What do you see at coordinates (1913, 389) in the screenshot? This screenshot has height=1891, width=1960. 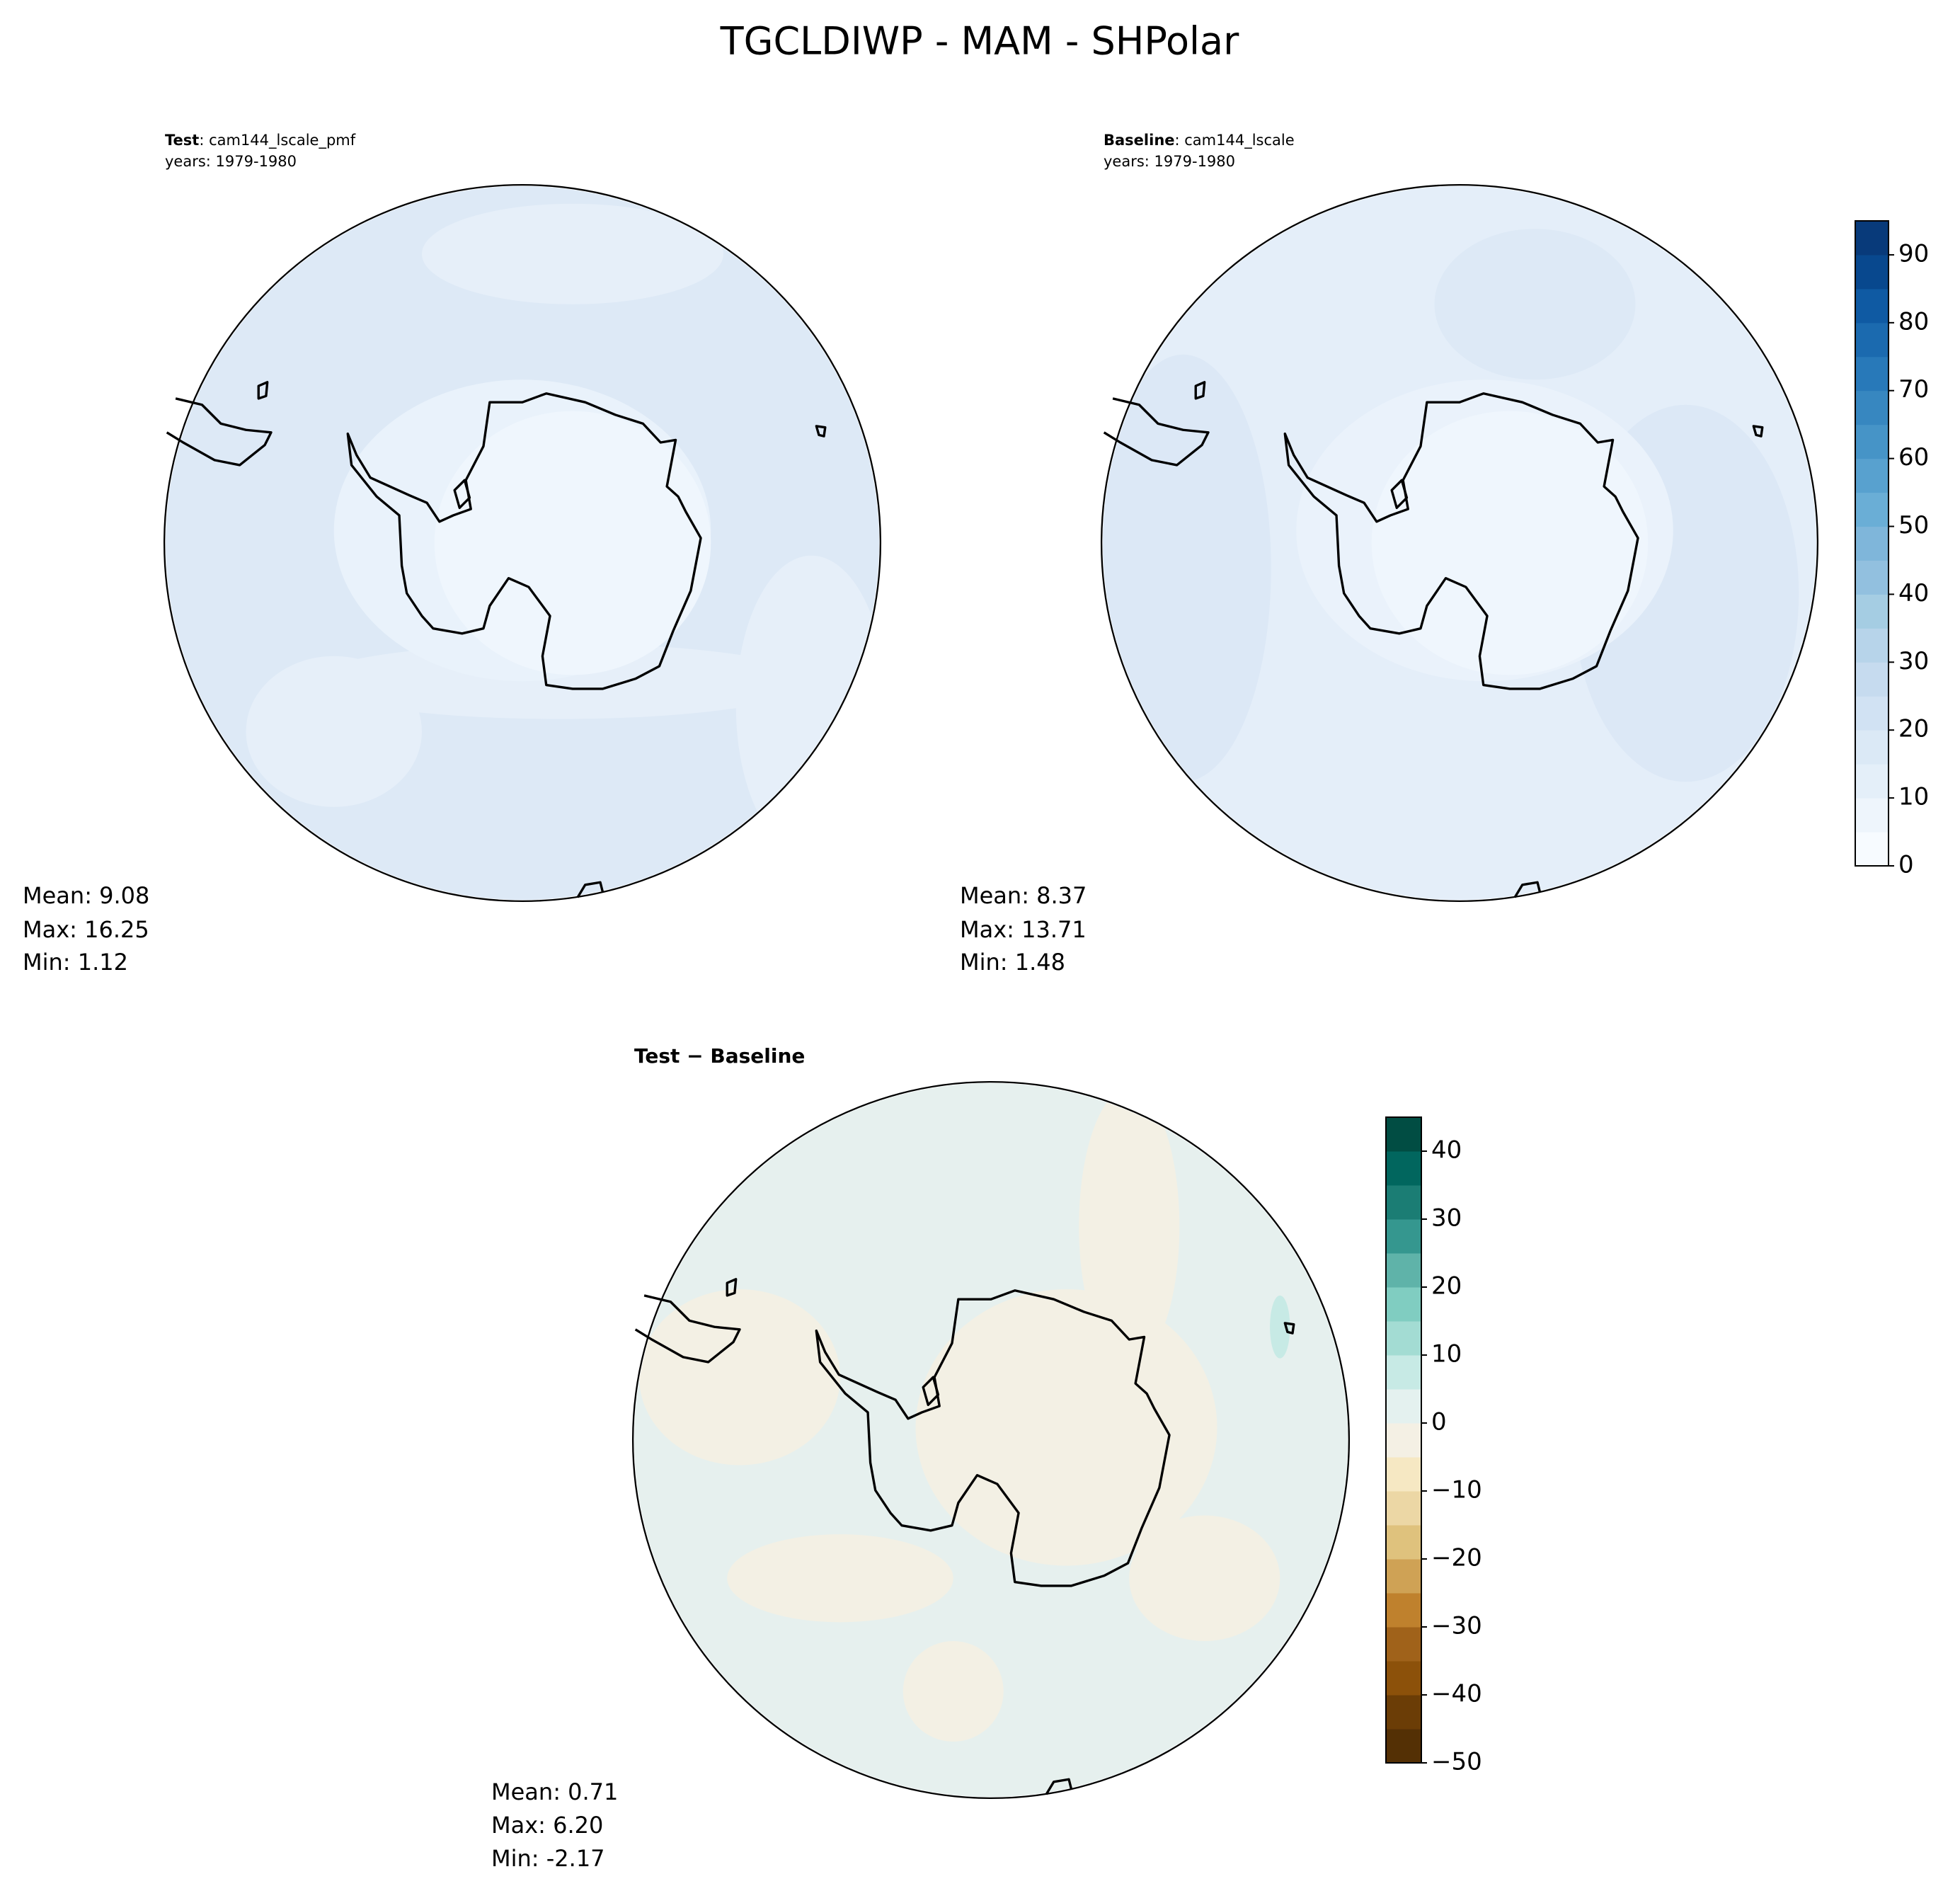 I see `colorbar-tick-label: 70` at bounding box center [1913, 389].